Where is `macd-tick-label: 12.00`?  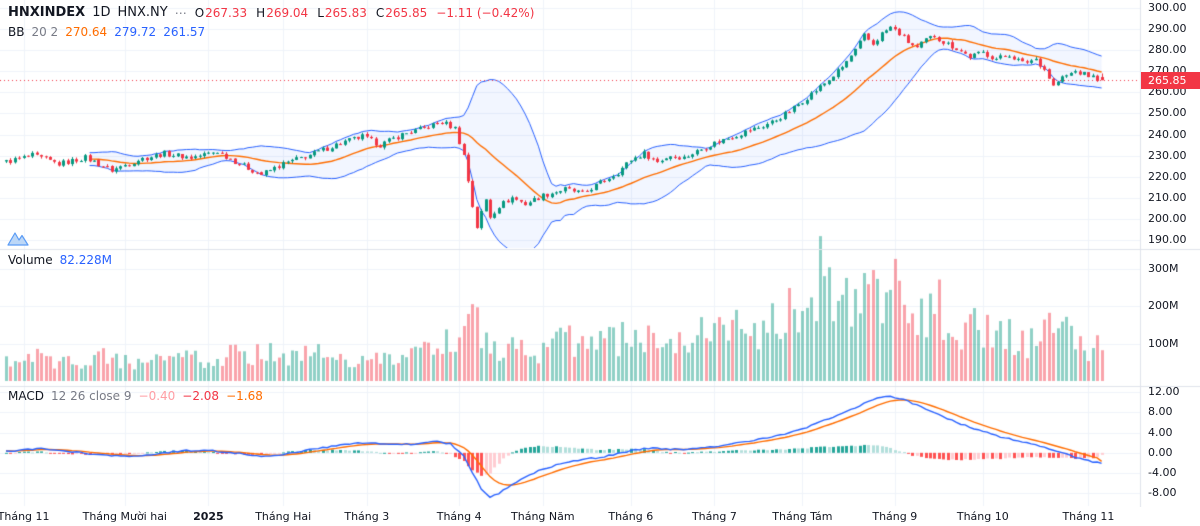 macd-tick-label: 12.00 is located at coordinates (1164, 392).